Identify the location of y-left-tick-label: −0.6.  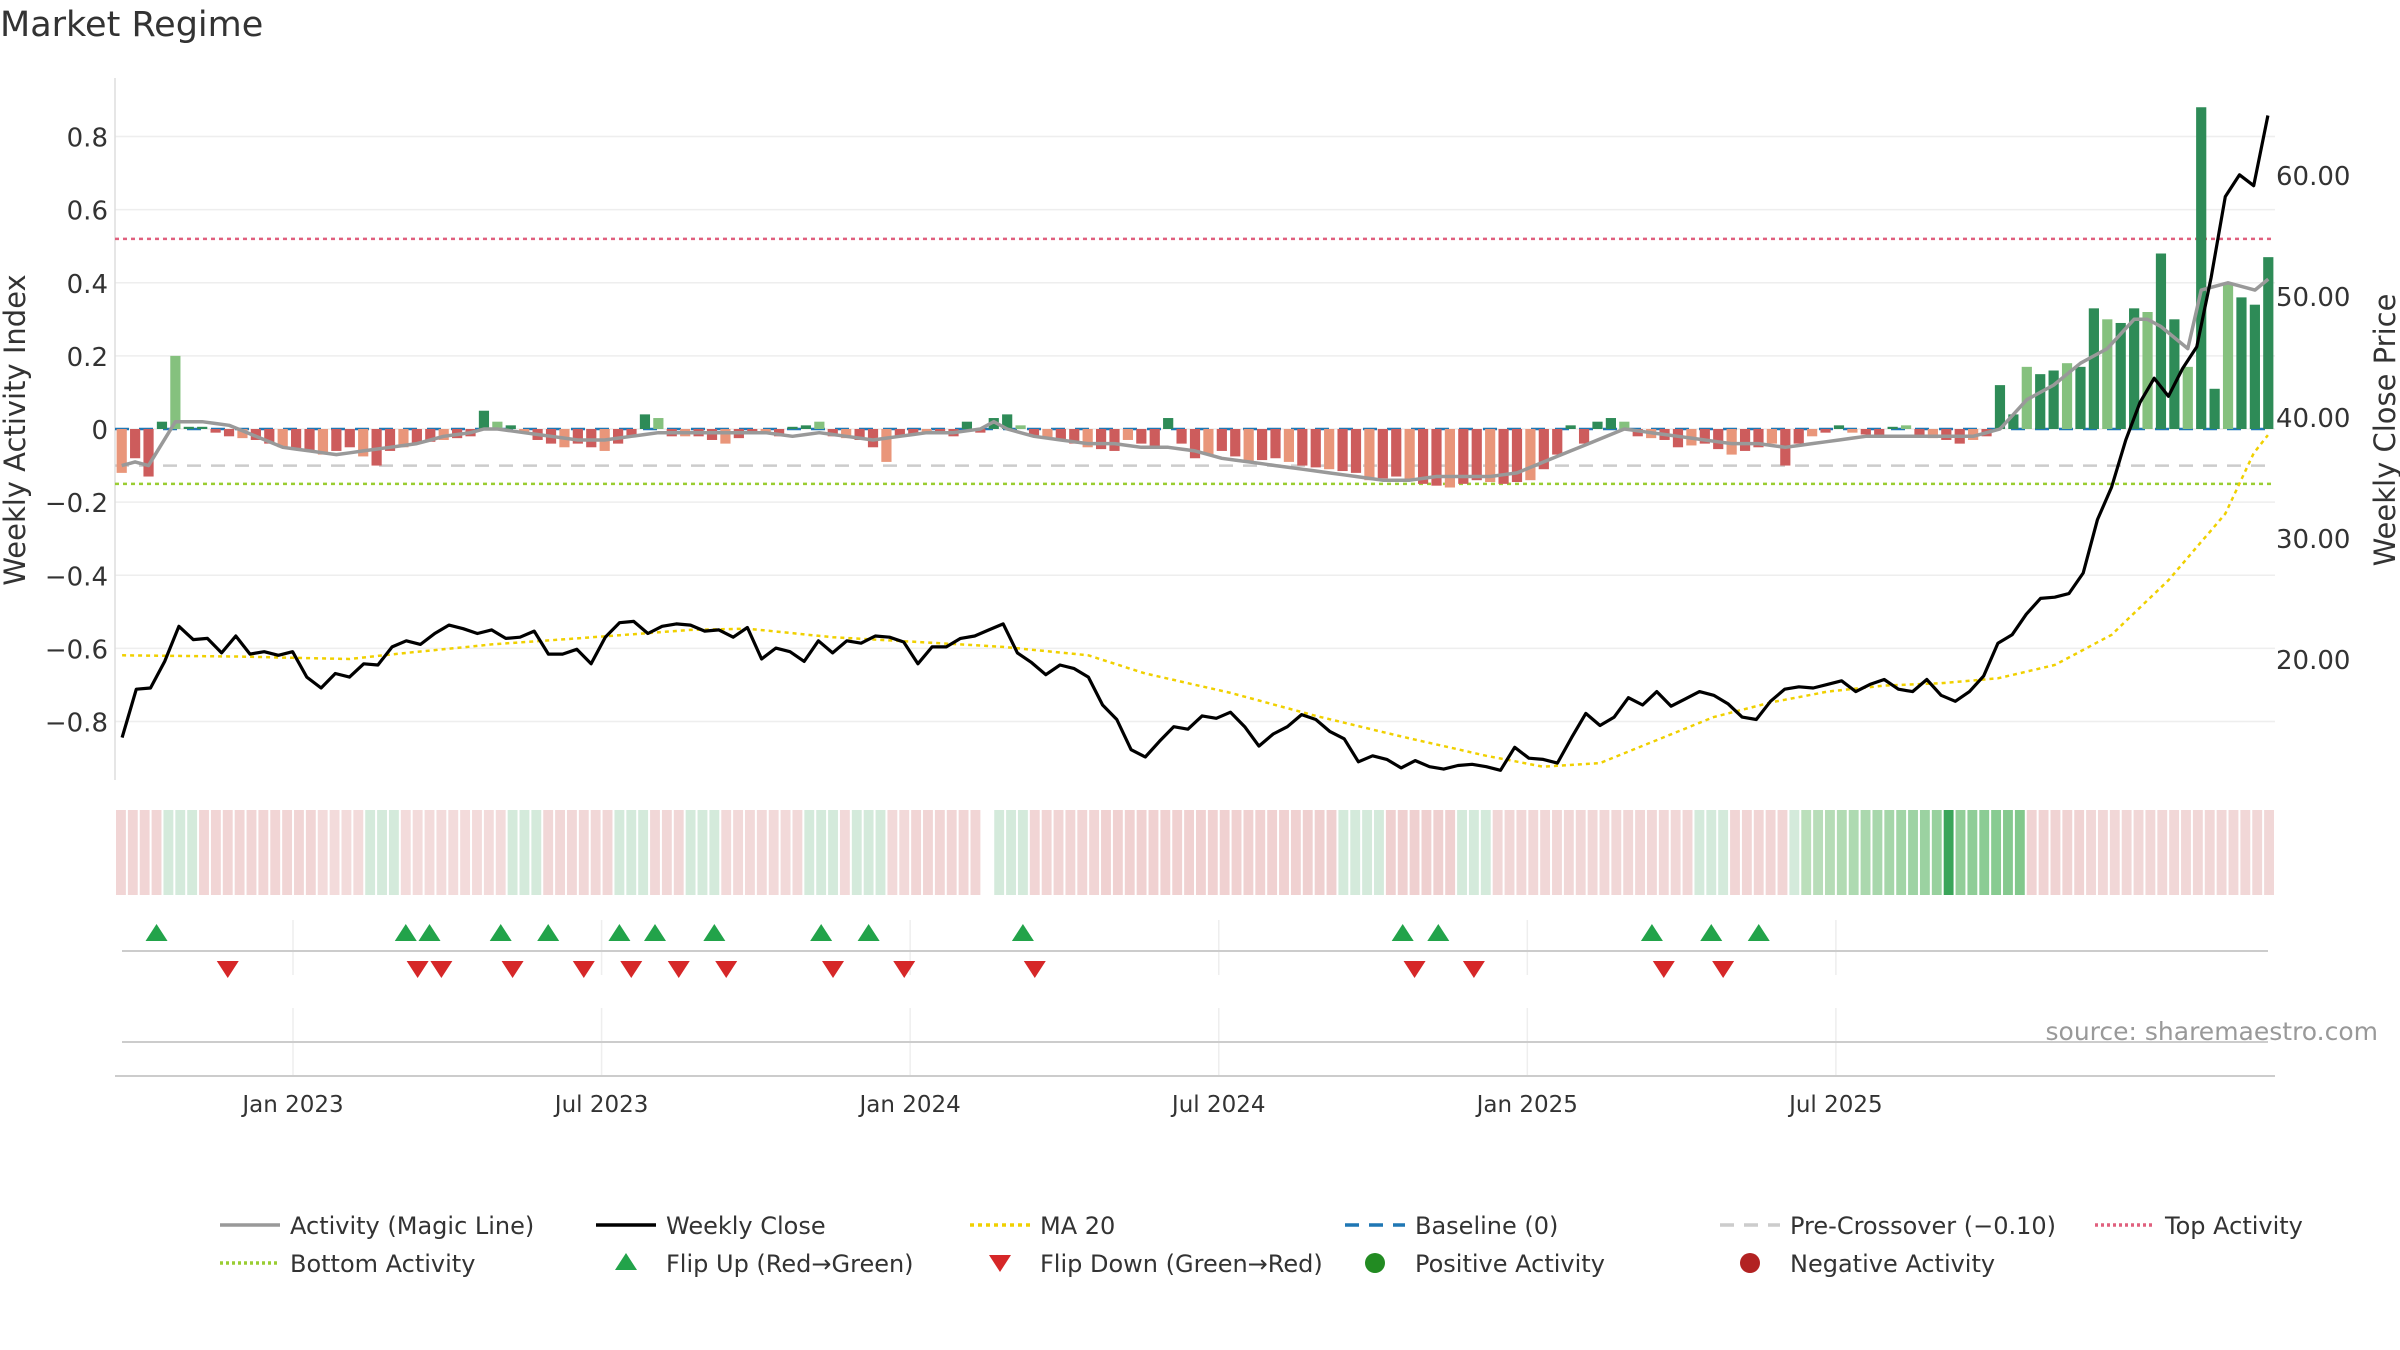
(76, 650).